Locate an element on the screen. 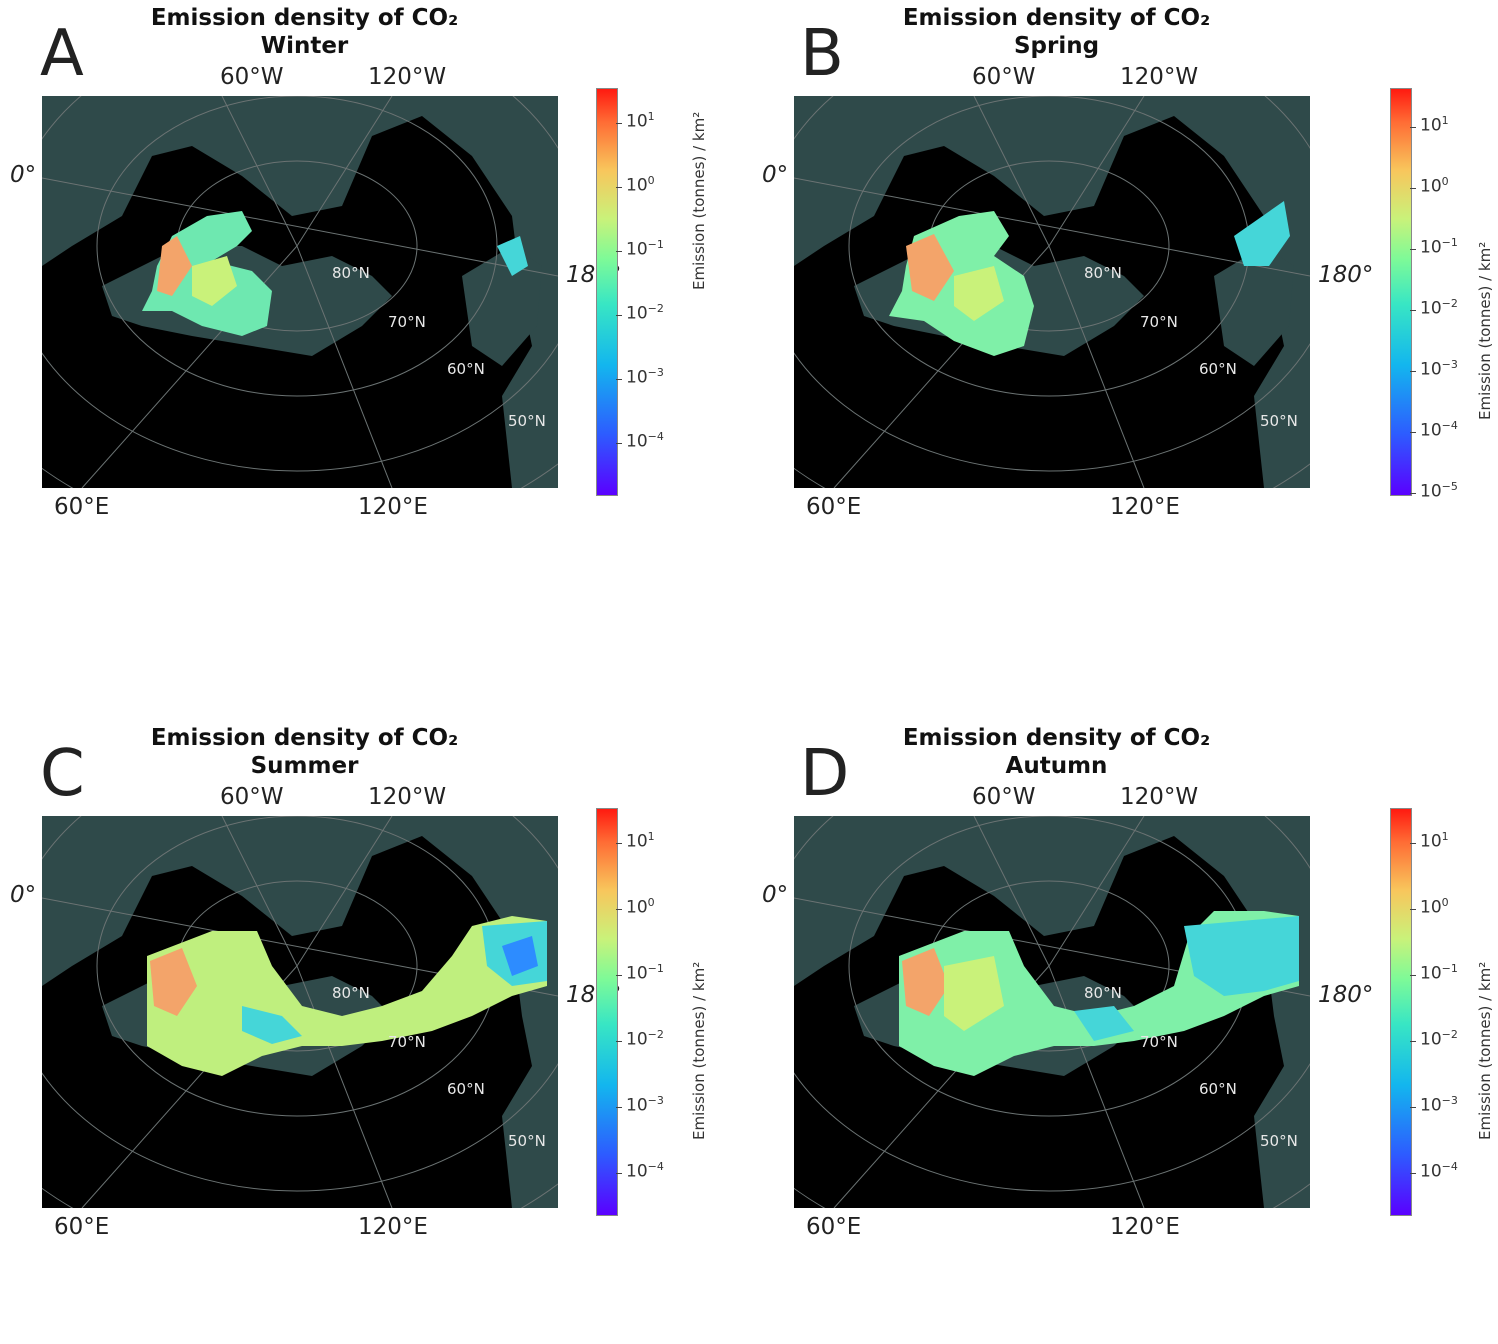 This screenshot has height=1344, width=1498. panel-letter: B is located at coordinates (822, 54).